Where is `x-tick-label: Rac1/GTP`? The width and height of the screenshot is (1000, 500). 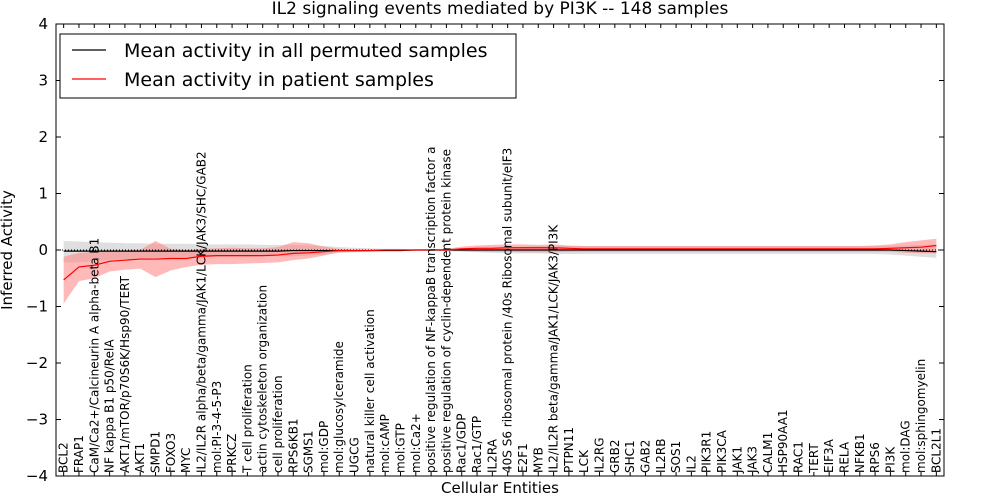
x-tick-label: Rac1/GTP is located at coordinates (477, 444).